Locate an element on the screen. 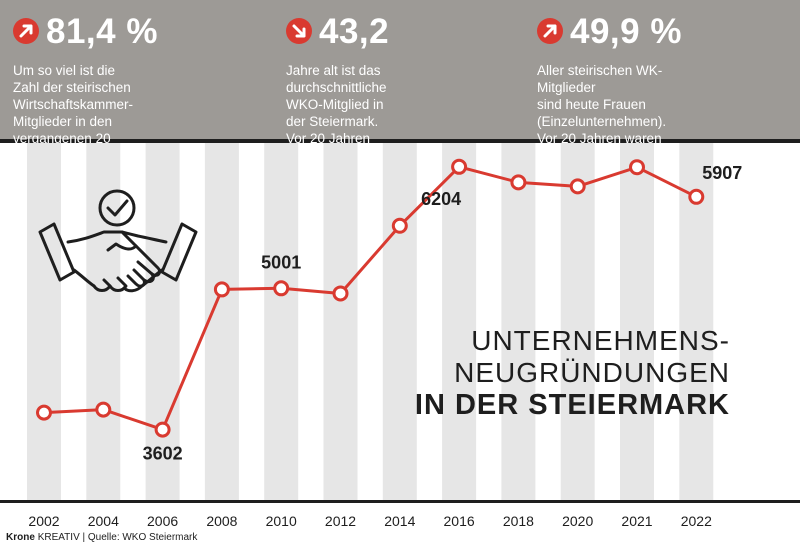 This screenshot has width=800, height=548. x-tick-label: 2002 is located at coordinates (43, 520).